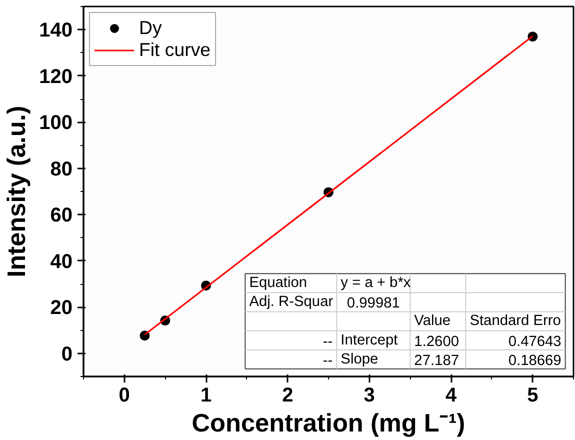  Describe the element at coordinates (288, 395) in the screenshot. I see `x-tick-label: 2` at that location.